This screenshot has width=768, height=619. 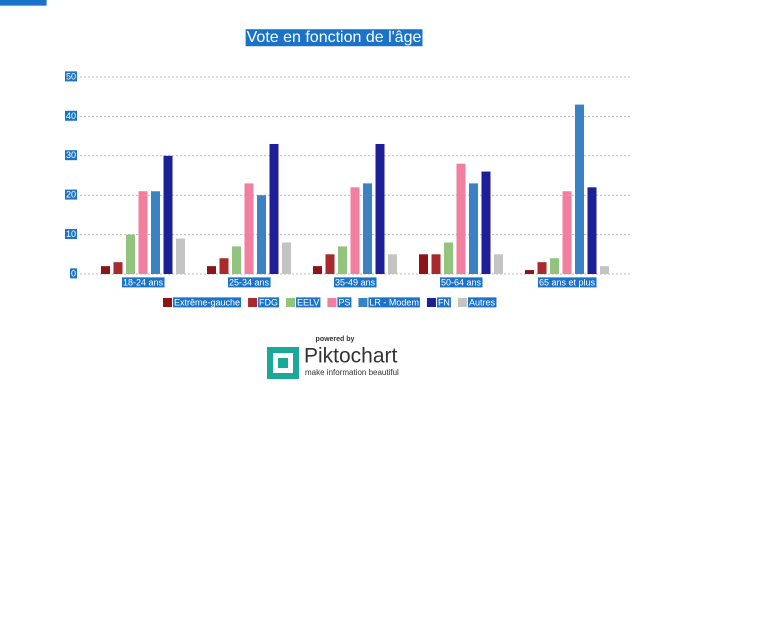 I want to click on legend-label: LR - Modem, so click(x=394, y=302).